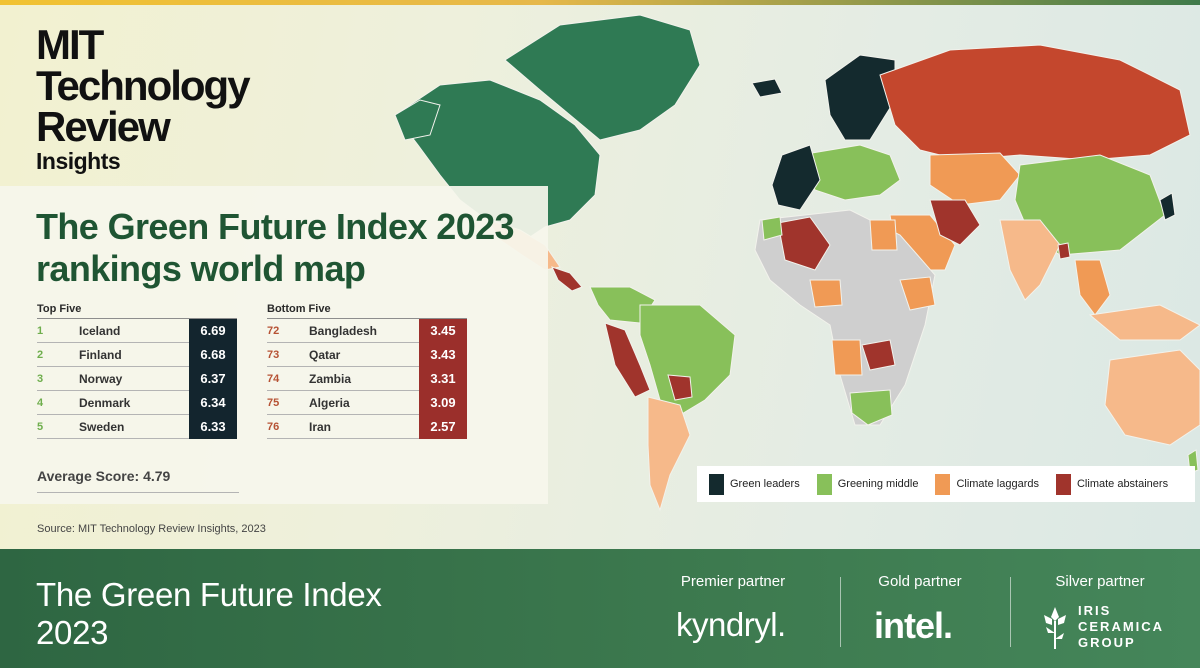  I want to click on score-badge: 6.37, so click(213, 378).